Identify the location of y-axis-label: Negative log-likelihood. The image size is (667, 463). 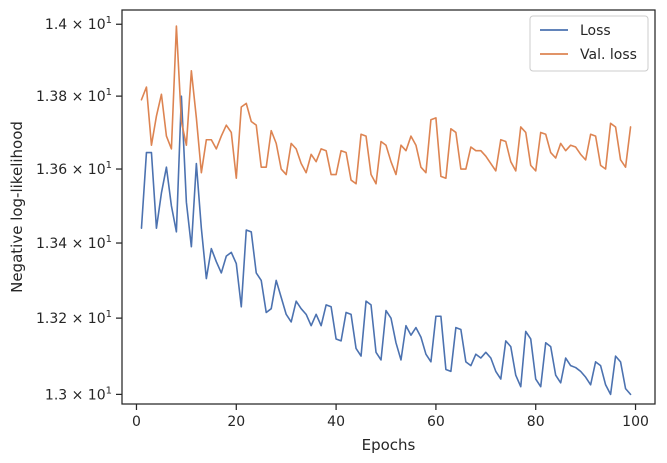
(17, 207).